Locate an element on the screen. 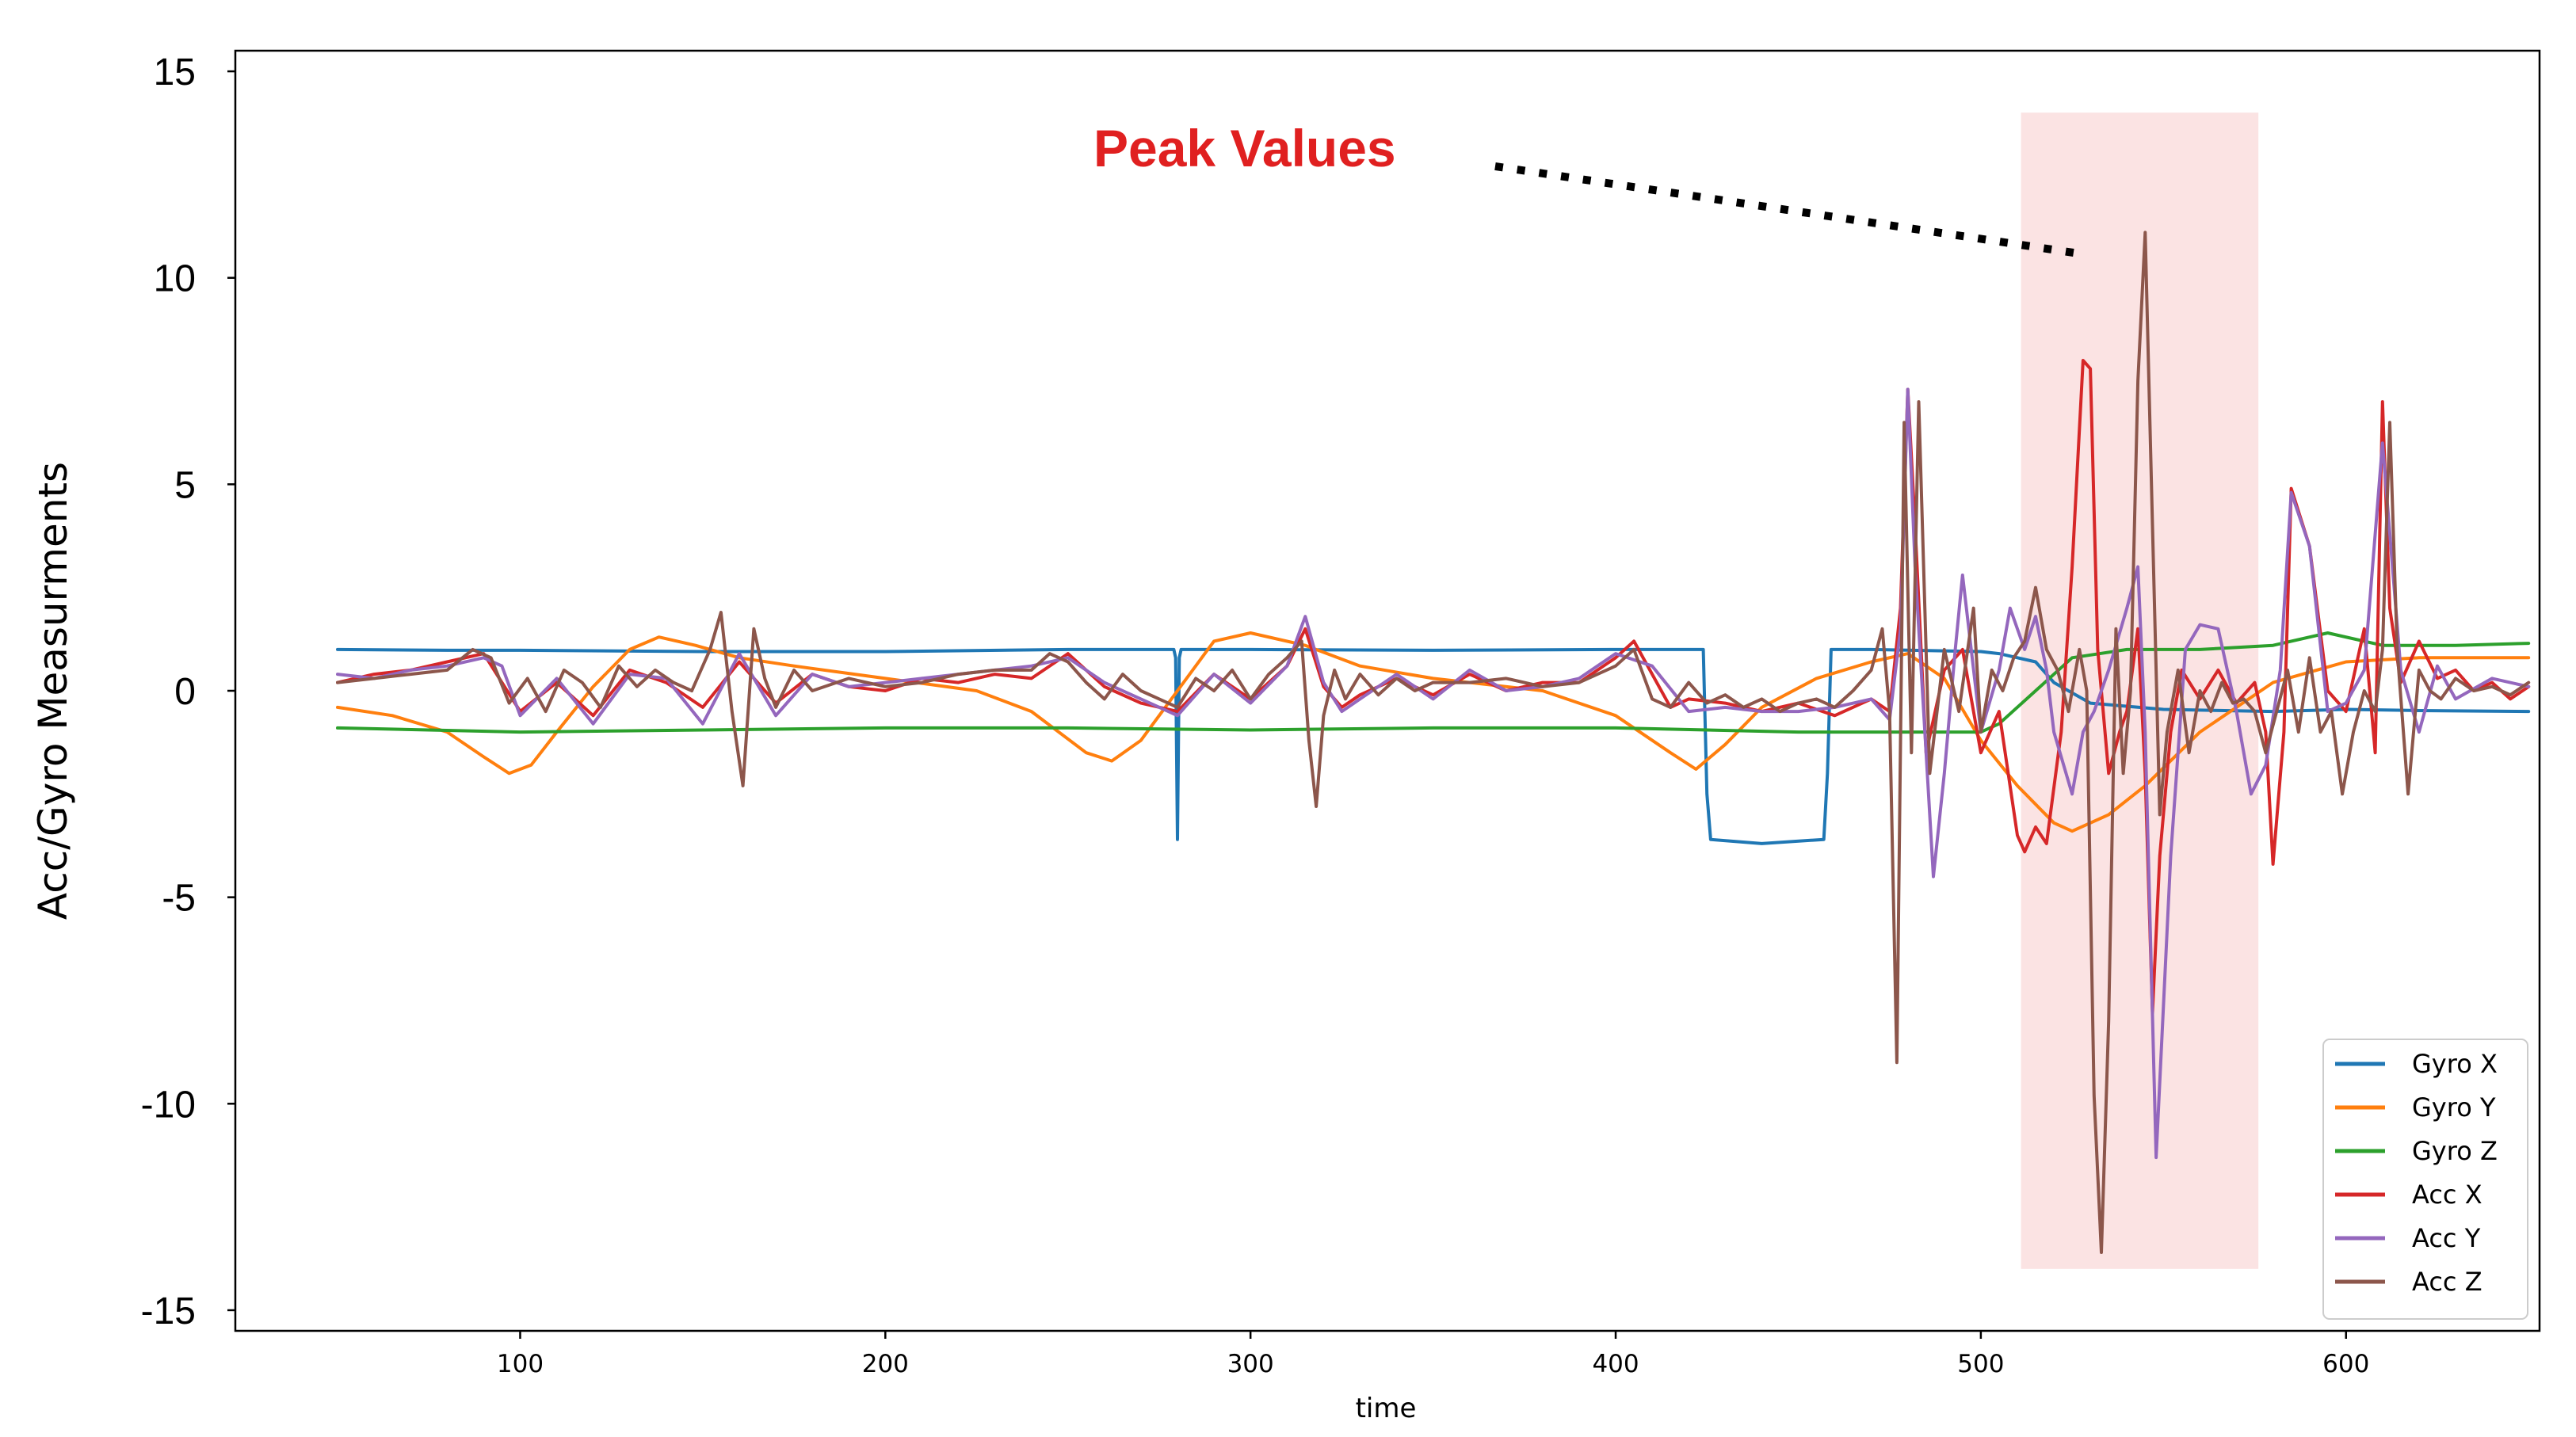 This screenshot has height=1437, width=2576. annotation-text: Peak Values is located at coordinates (1244, 148).